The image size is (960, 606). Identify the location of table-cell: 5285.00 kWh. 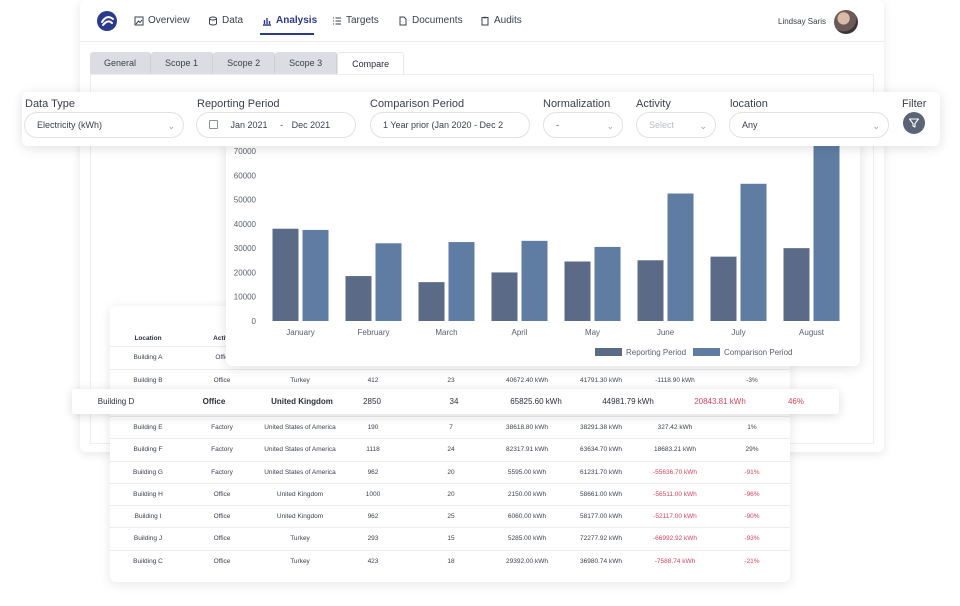
(527, 538).